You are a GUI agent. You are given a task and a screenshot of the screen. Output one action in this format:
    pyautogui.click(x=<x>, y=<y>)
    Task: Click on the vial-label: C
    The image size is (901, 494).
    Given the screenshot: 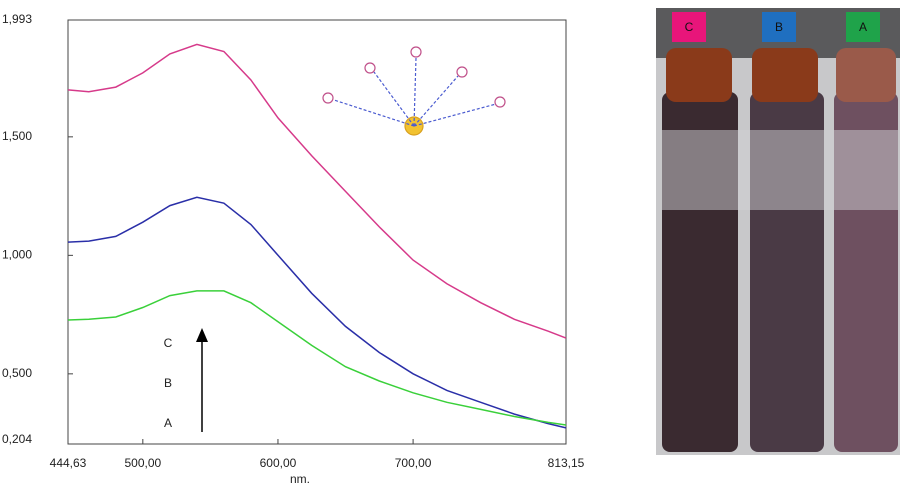 What is the action you would take?
    pyautogui.click(x=689, y=27)
    